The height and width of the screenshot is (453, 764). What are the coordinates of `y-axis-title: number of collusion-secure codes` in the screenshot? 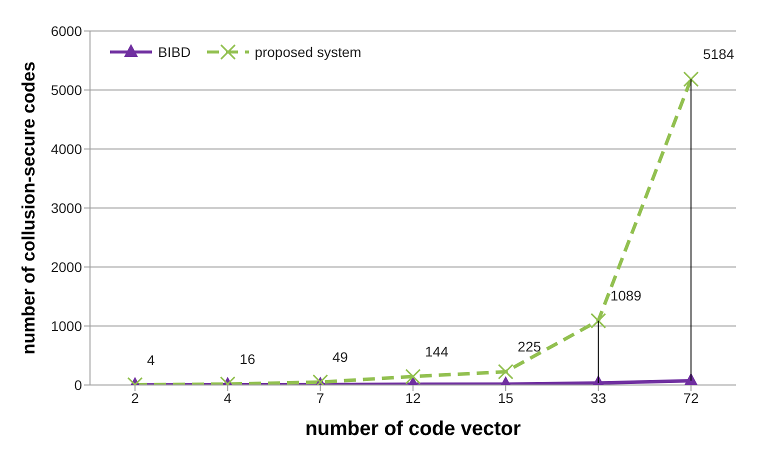 It's located at (28, 208).